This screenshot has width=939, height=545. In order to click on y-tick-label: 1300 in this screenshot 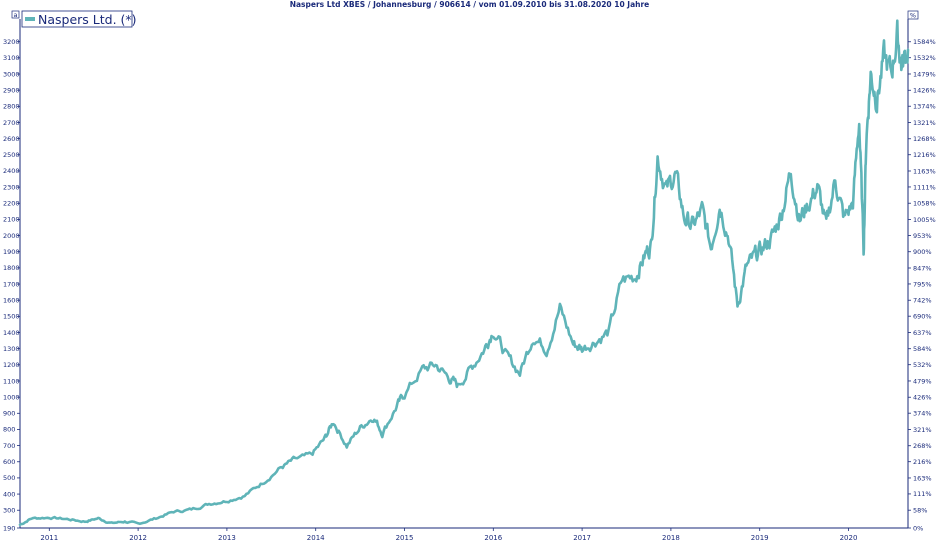, I will do `click(11, 349)`.